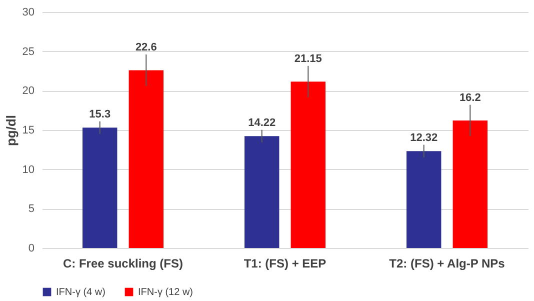 This screenshot has width=534, height=301. I want to click on x-tick-label: T2: (FS) + Alg-P NPs, so click(447, 263).